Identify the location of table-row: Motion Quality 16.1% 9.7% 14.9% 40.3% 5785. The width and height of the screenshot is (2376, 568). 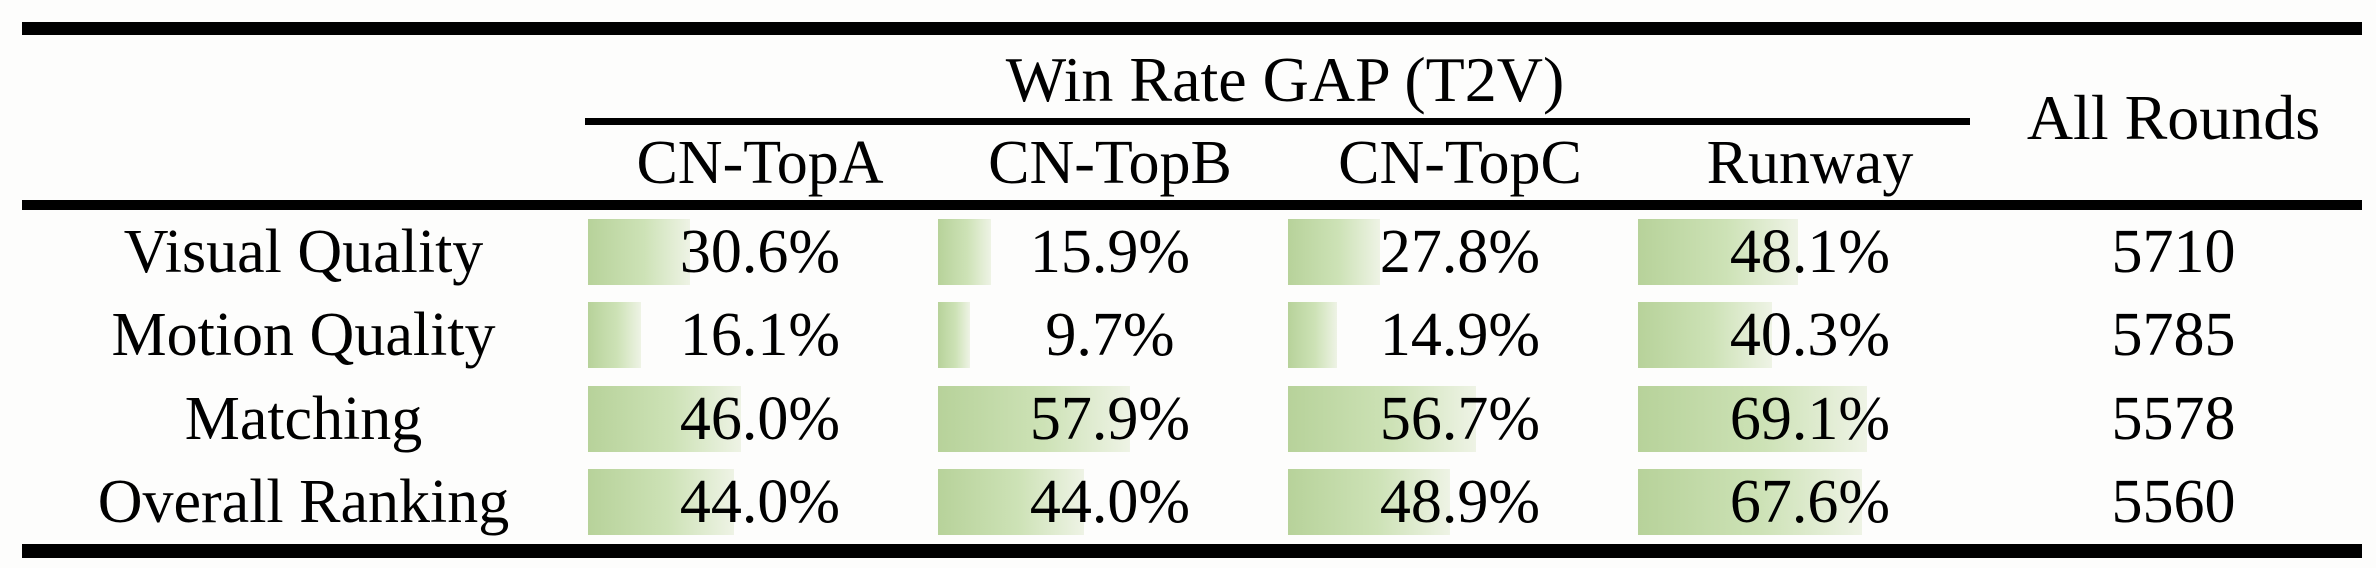
(1192, 336).